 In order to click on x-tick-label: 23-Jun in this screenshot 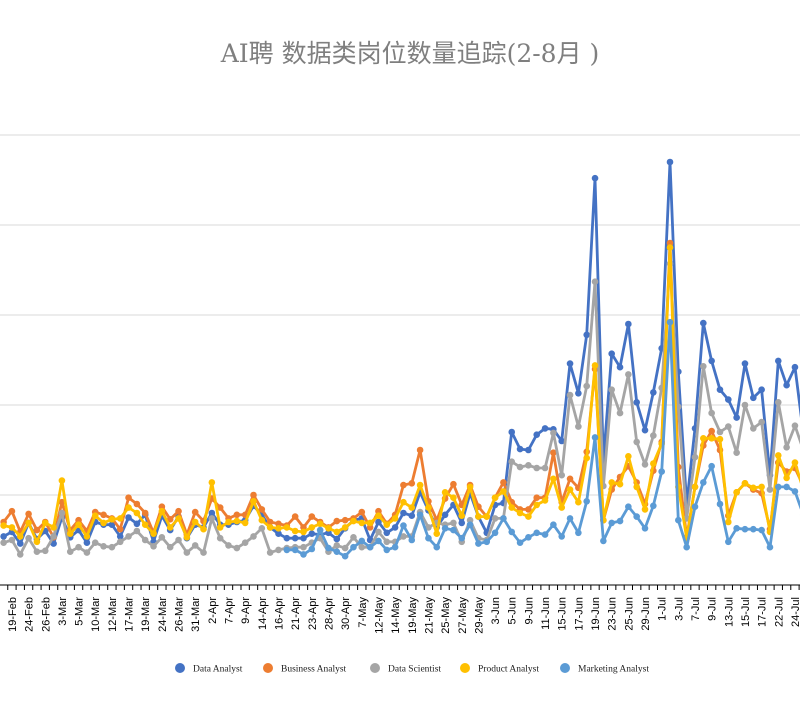, I will do `click(613, 614)`.